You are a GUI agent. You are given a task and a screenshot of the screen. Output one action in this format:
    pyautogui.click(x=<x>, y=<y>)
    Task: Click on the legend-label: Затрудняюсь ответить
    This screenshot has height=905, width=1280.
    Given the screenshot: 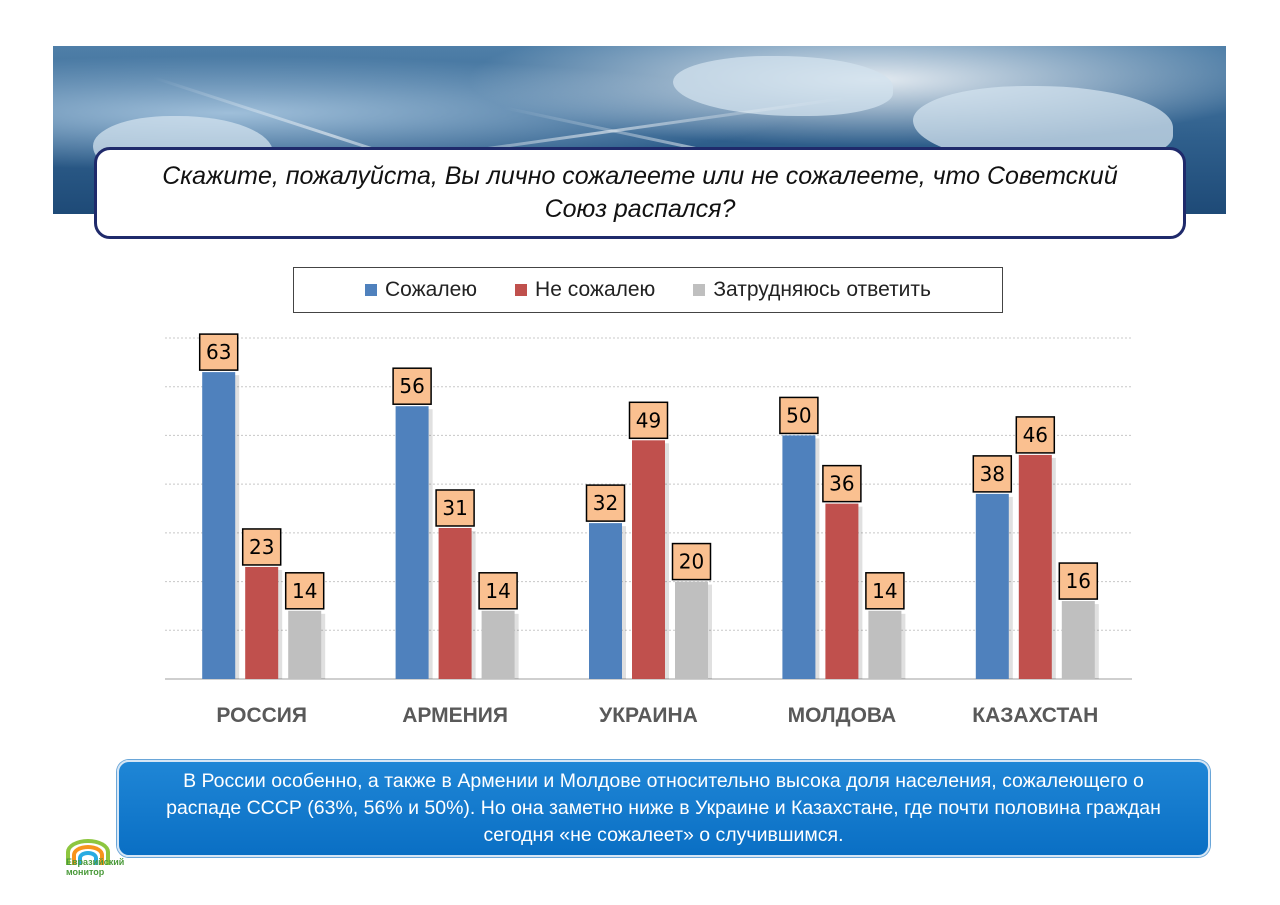 What is the action you would take?
    pyautogui.click(x=822, y=289)
    